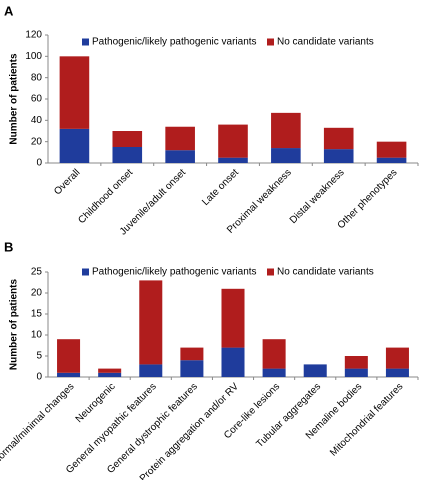  I want to click on x-tick-label: Late onset, so click(220, 187).